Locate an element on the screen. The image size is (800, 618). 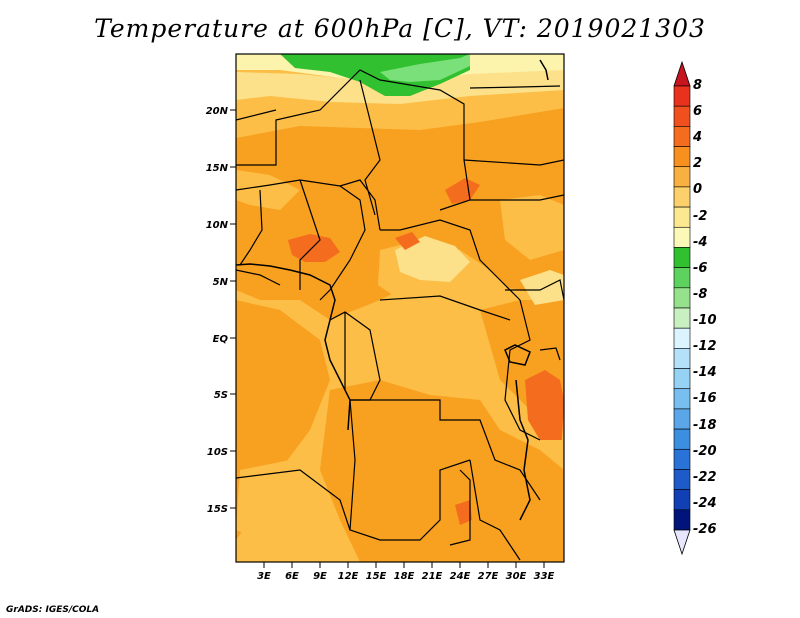
colorbar-label: 2 is located at coordinates (698, 164).